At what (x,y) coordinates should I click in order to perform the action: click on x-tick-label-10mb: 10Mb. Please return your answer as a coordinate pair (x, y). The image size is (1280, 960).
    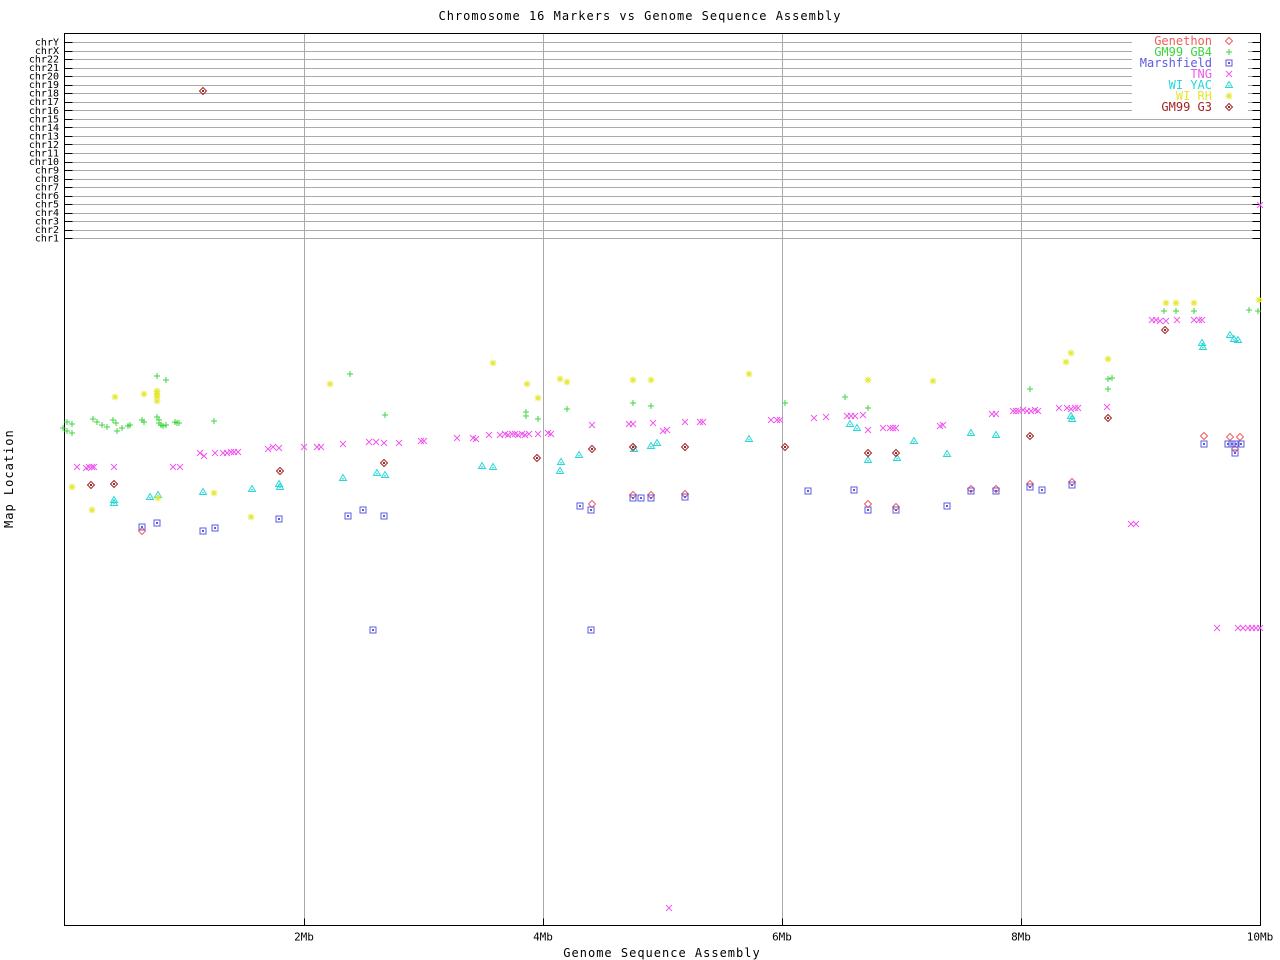
    Looking at the image, I should click on (1260, 937).